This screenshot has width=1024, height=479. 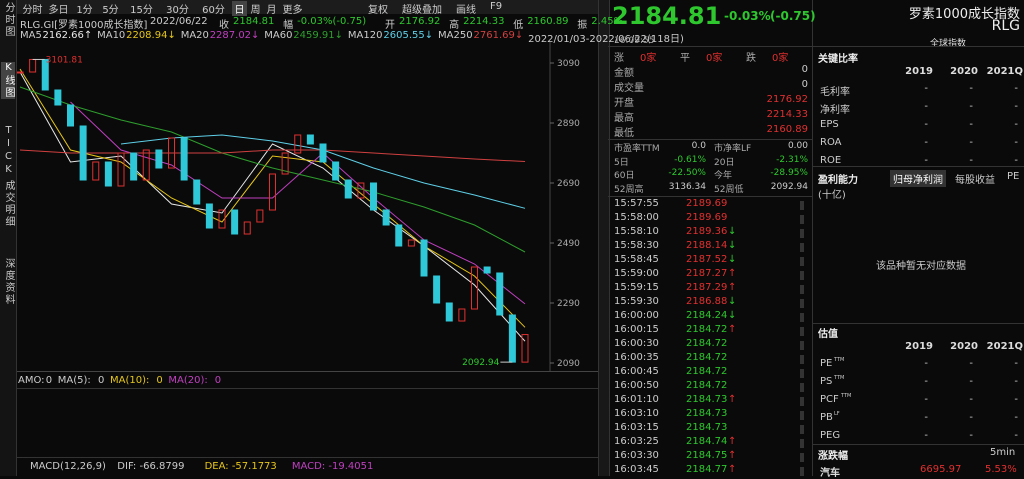 What do you see at coordinates (271, 10) in the screenshot?
I see `period-tab: 月` at bounding box center [271, 10].